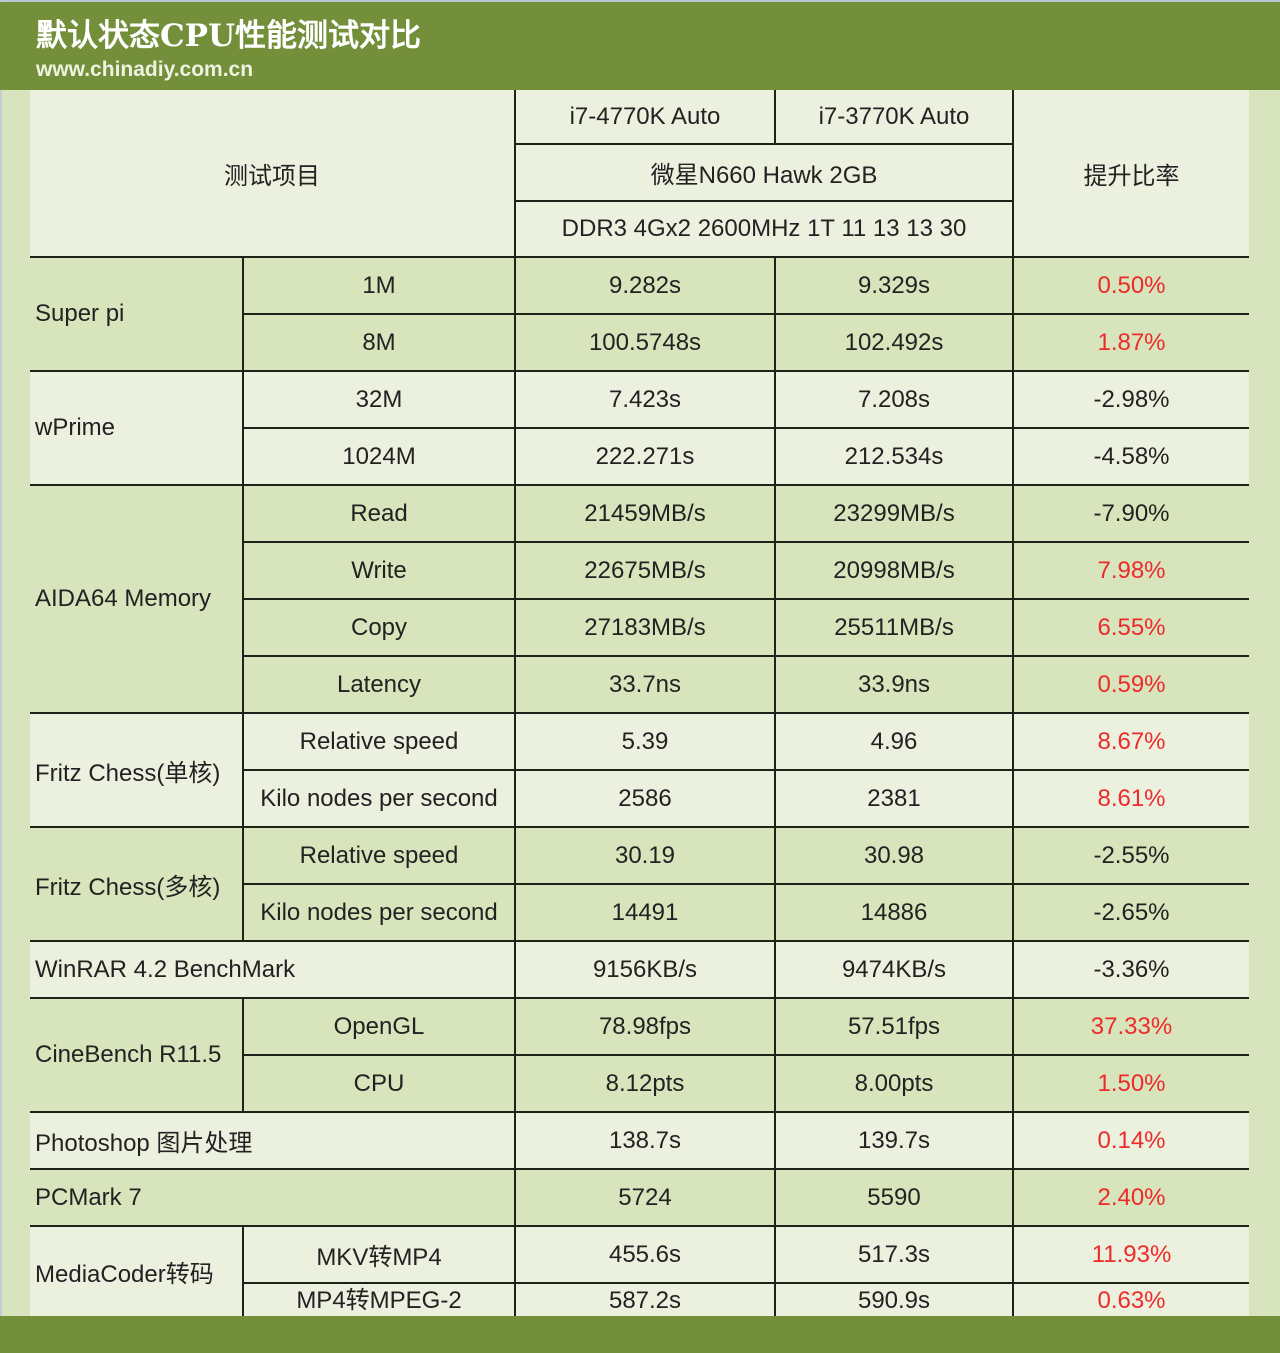  What do you see at coordinates (379, 513) in the screenshot?
I see `sub-item: Read` at bounding box center [379, 513].